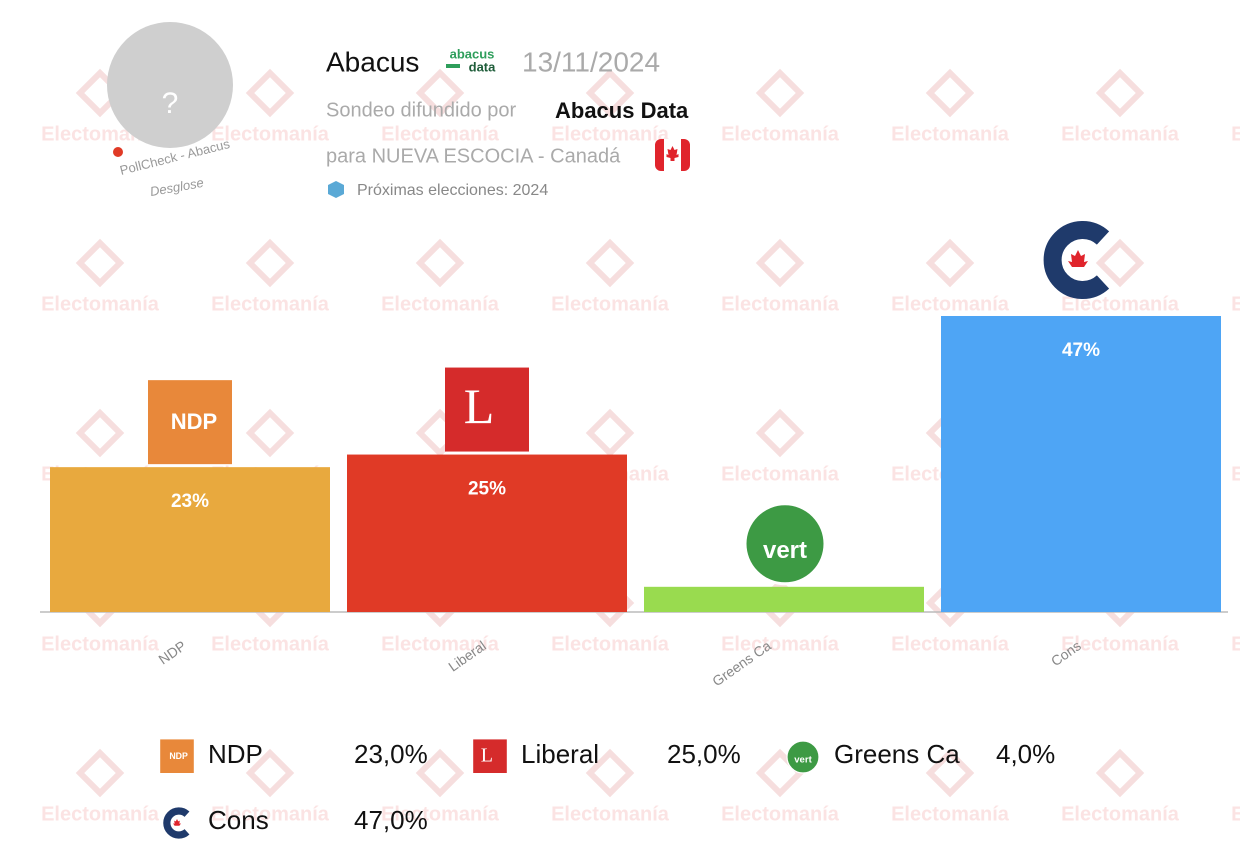  I want to click on pollster-logo: data, so click(483, 66).